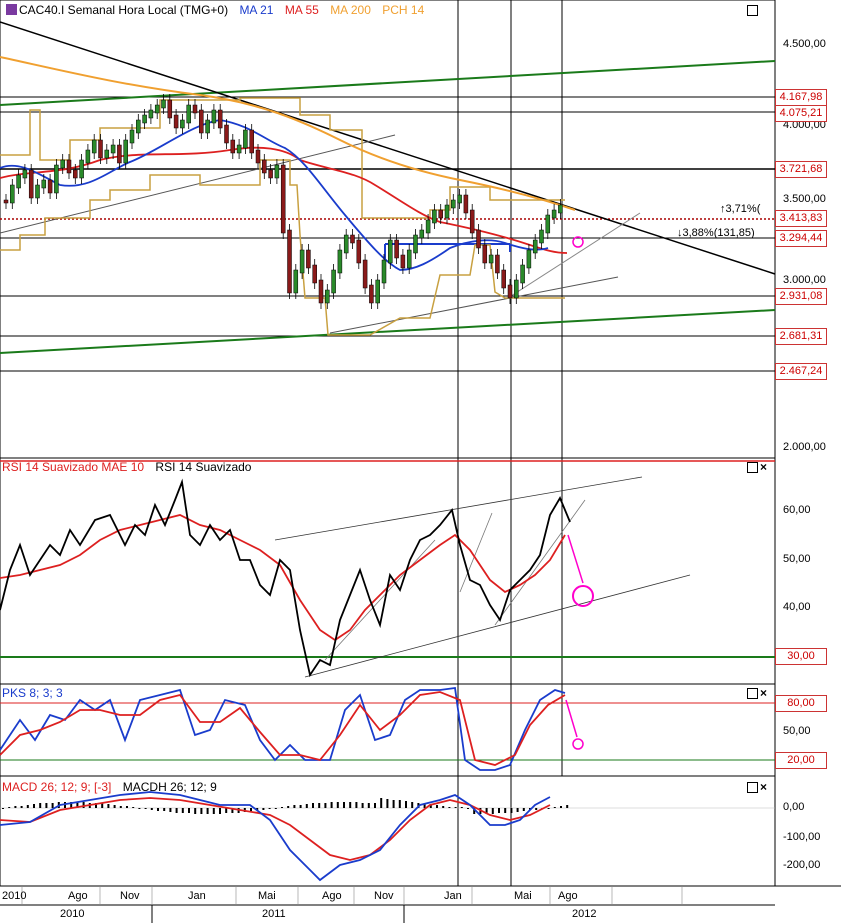 This screenshot has width=841, height=923. Describe the element at coordinates (801, 97) in the screenshot. I see `price-level-box: 4.167,98` at that location.